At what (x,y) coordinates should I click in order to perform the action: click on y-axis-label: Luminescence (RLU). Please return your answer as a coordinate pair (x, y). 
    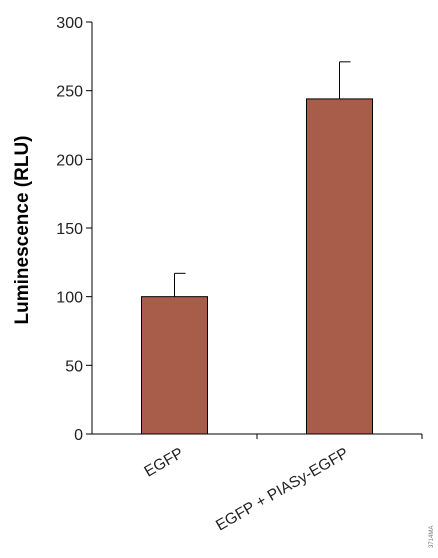
    Looking at the image, I should click on (22, 230).